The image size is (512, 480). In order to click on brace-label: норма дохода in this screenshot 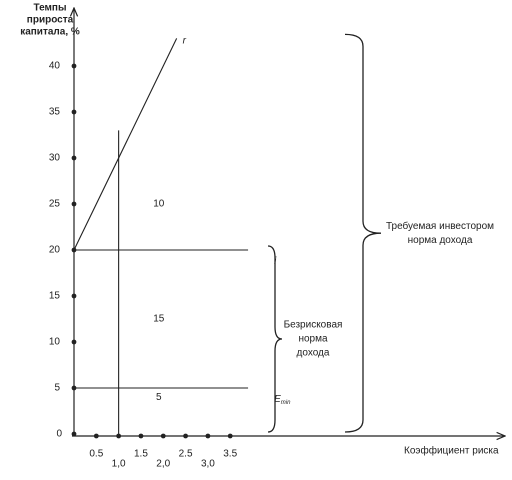, I will do `click(440, 240)`.